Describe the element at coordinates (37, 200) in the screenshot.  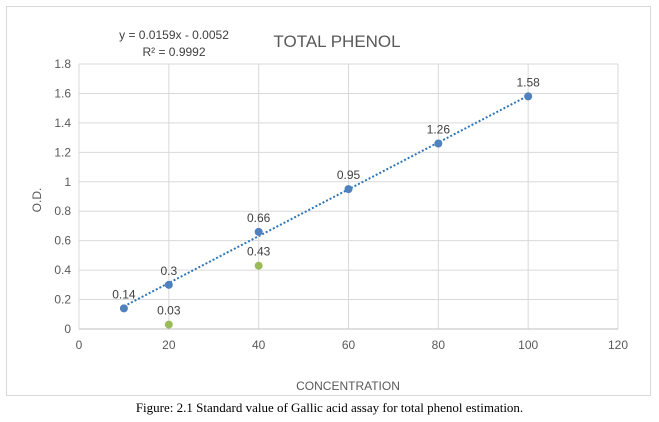
I see `y-axis-title: O.D.` at that location.